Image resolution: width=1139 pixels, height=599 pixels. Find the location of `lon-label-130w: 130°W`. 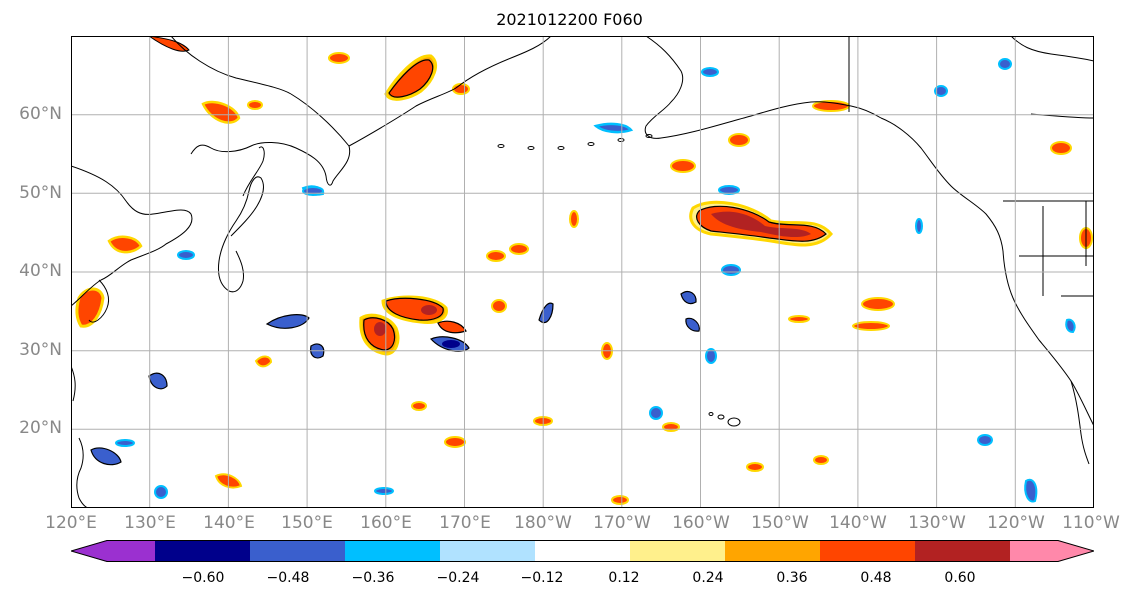

lon-label-130w: 130°W is located at coordinates (937, 523).